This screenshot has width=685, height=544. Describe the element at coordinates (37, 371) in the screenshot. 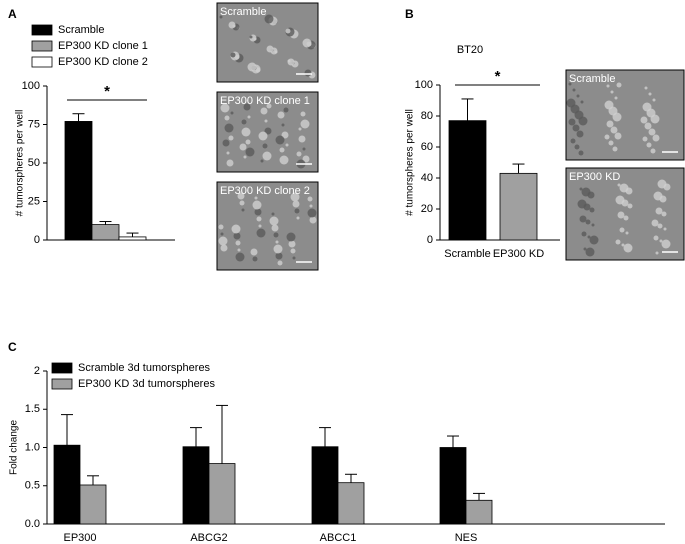

I see `y-tick-label: 2` at that location.